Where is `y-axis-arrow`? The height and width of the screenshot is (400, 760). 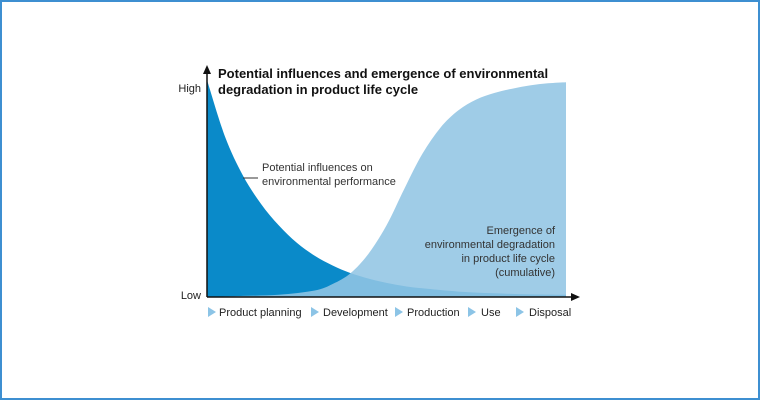
y-axis-arrow is located at coordinates (207, 69).